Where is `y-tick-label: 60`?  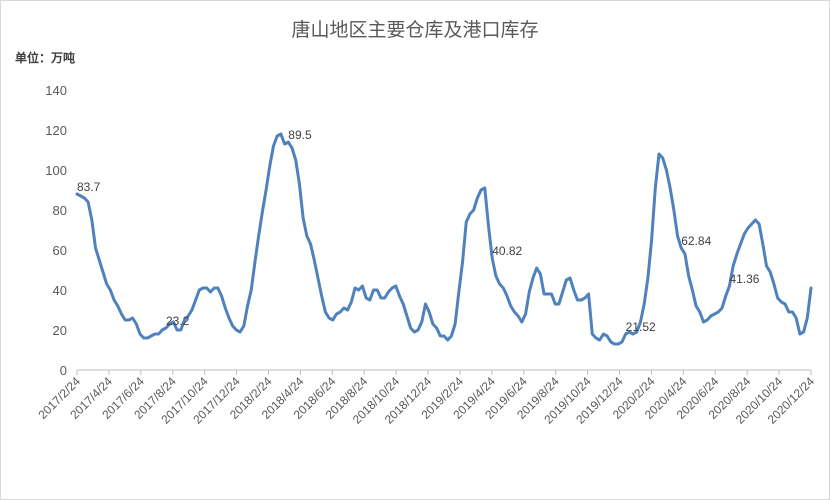
y-tick-label: 60 is located at coordinates (60, 250).